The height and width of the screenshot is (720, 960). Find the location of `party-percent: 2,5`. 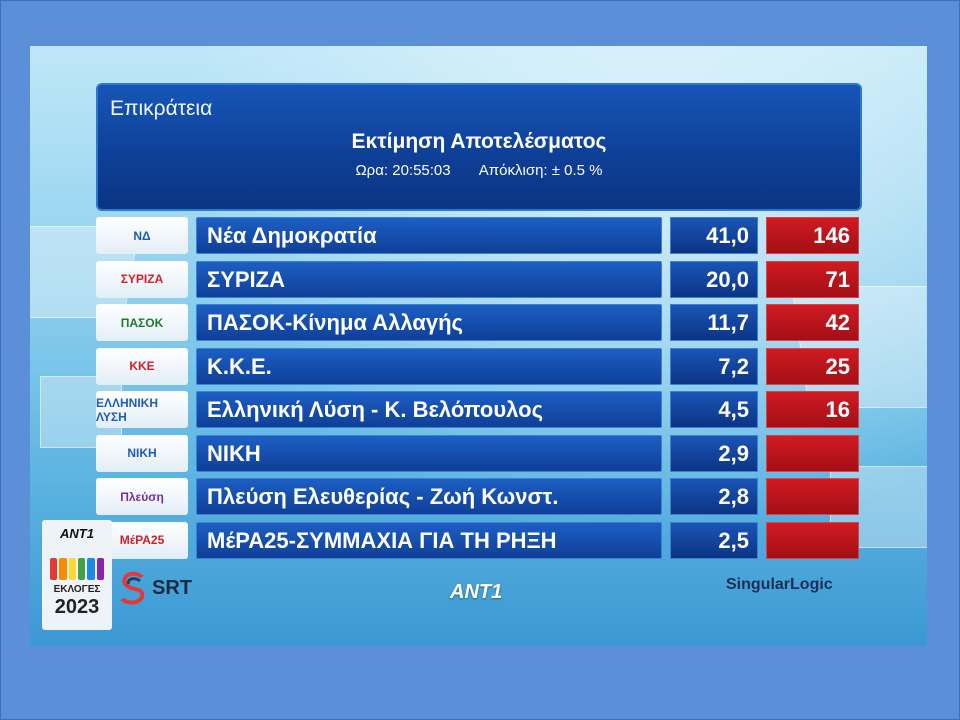

party-percent: 2,5 is located at coordinates (714, 540).